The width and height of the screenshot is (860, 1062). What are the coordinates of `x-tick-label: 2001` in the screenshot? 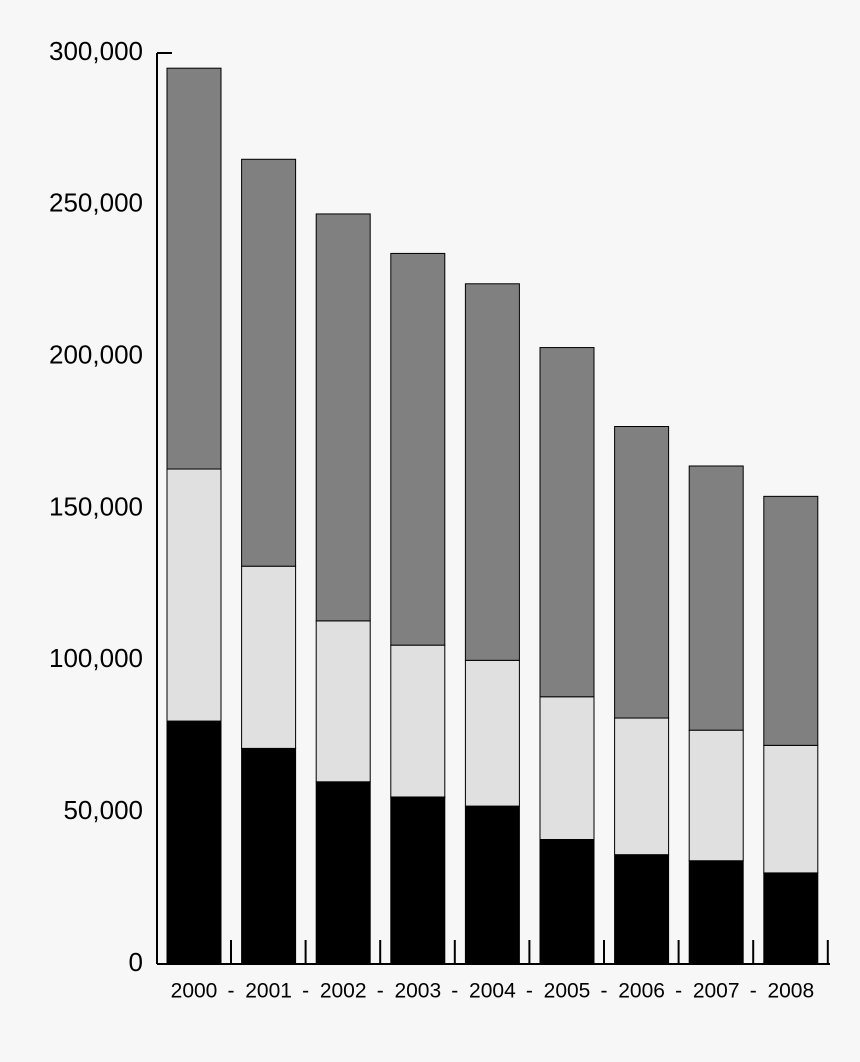 It's located at (268, 991).